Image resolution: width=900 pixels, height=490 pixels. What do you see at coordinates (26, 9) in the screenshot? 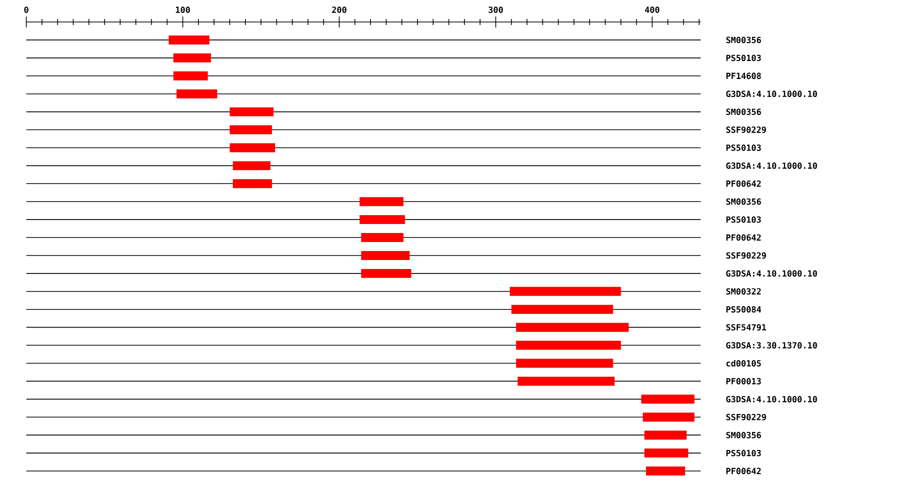
I see `x-tick-label: 0` at bounding box center [26, 9].